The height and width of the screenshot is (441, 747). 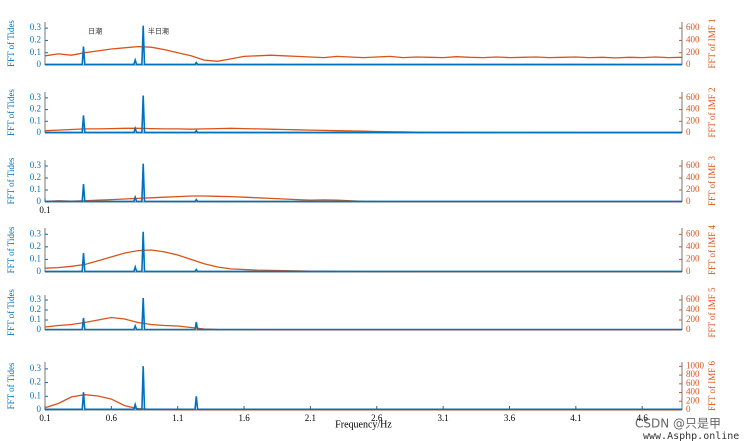 What do you see at coordinates (510, 418) in the screenshot?
I see `x-tick-label: 3.6` at bounding box center [510, 418].